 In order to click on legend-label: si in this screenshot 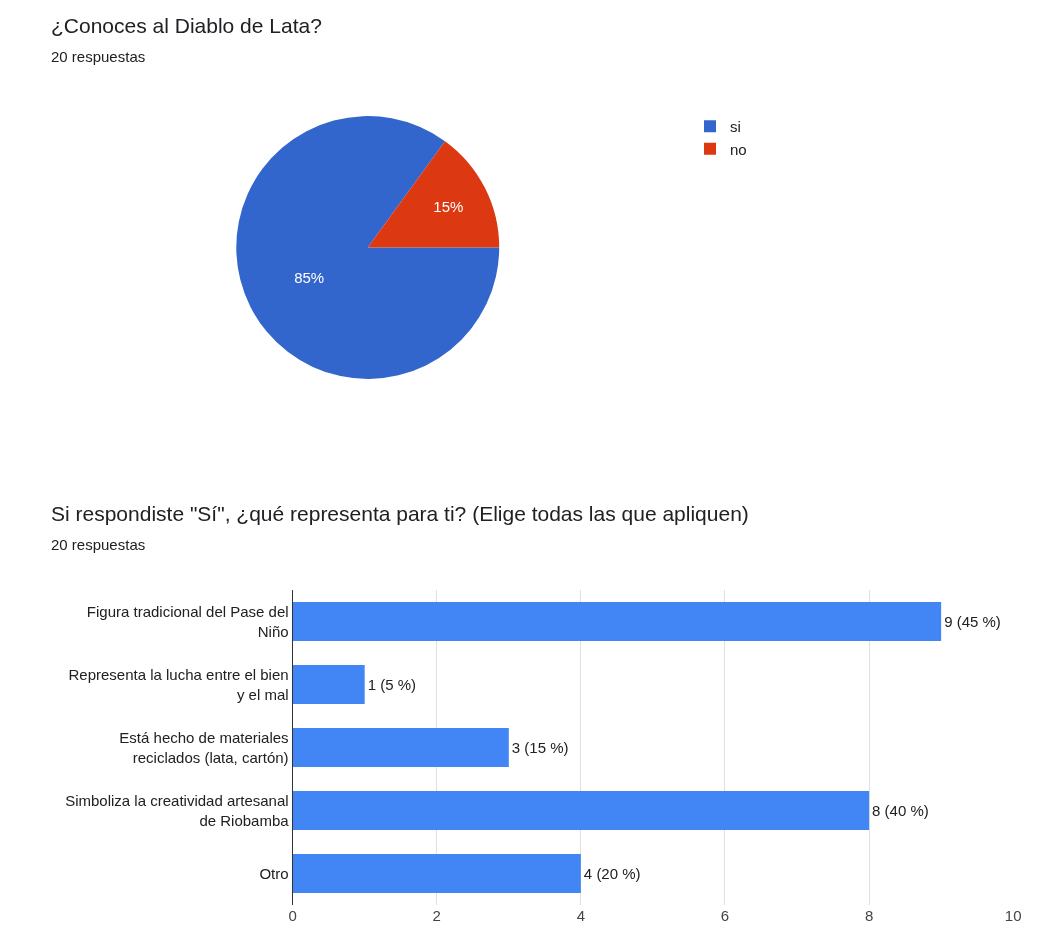, I will do `click(735, 127)`.